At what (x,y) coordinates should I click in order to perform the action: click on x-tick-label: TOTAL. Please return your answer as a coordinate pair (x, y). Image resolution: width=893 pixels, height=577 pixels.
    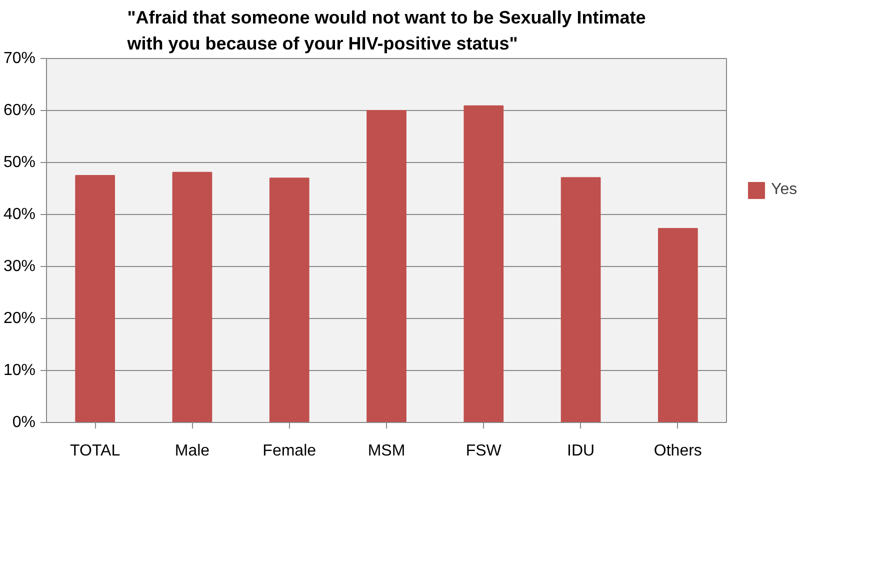
    Looking at the image, I should click on (95, 451).